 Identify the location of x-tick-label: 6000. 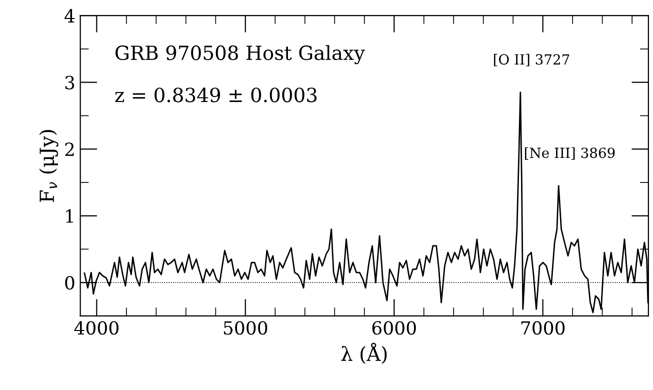
(394, 328).